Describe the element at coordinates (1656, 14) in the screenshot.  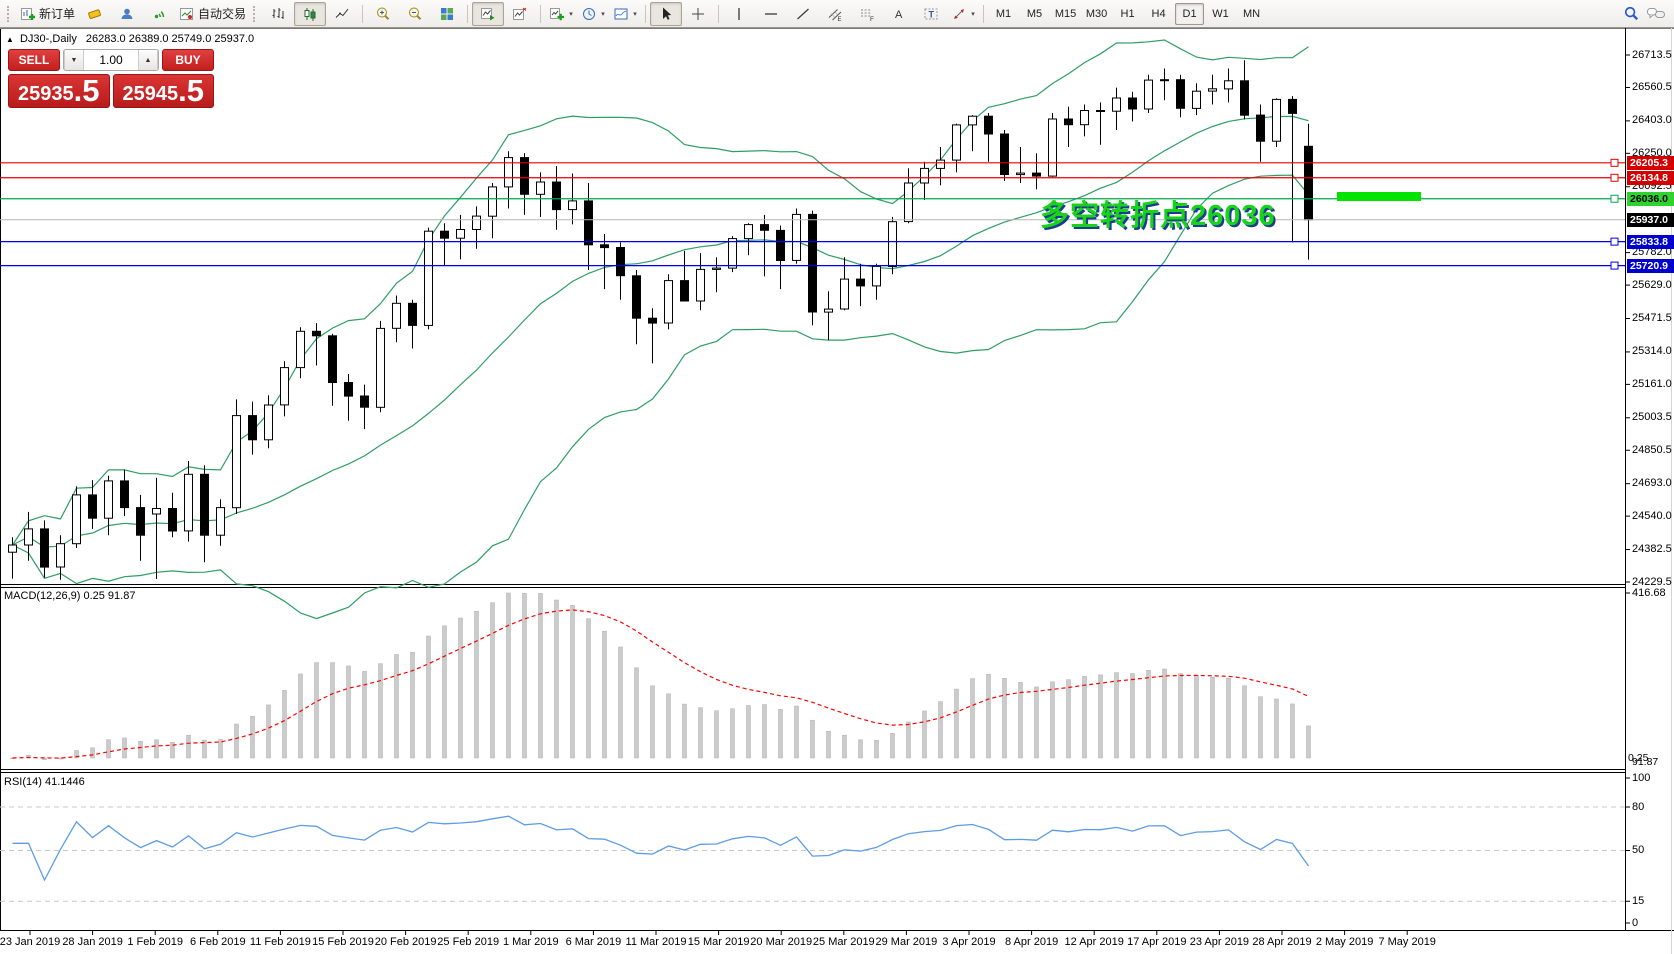
I see `chat-icon` at that location.